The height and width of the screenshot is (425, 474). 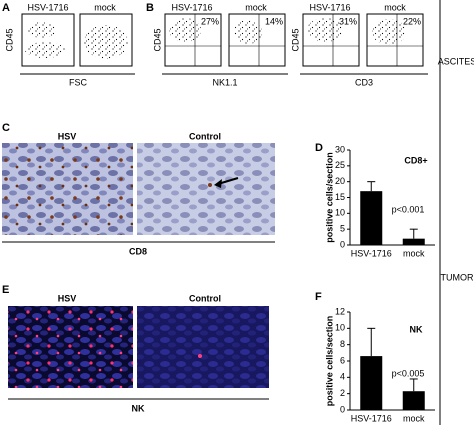 I want to click on y-tick-label: 25, so click(x=340, y=165).